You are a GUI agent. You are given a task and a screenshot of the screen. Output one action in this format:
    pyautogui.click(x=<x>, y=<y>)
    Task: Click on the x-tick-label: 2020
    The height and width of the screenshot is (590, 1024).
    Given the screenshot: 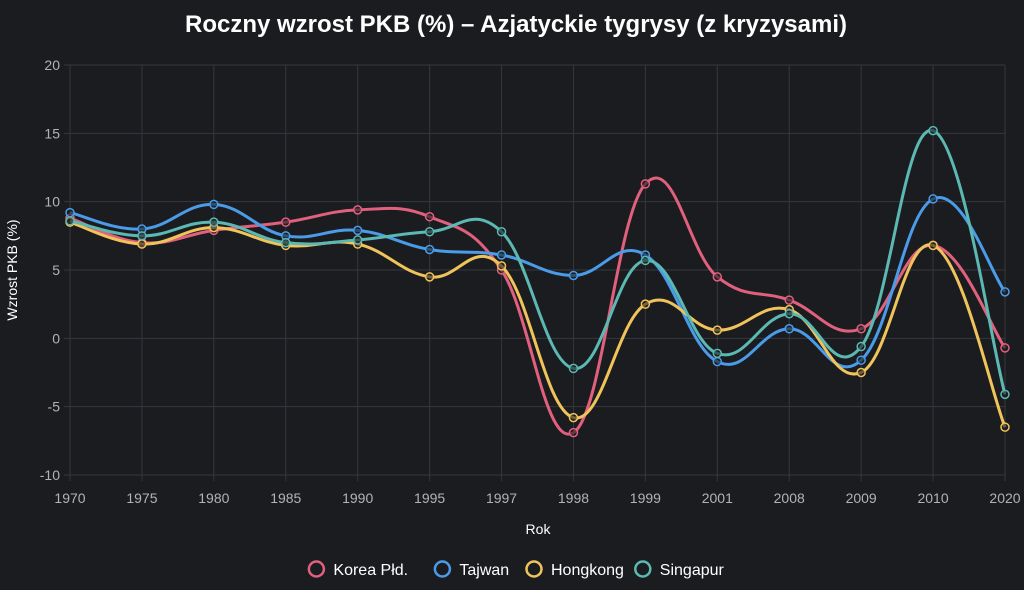 What is the action you would take?
    pyautogui.click(x=1004, y=498)
    